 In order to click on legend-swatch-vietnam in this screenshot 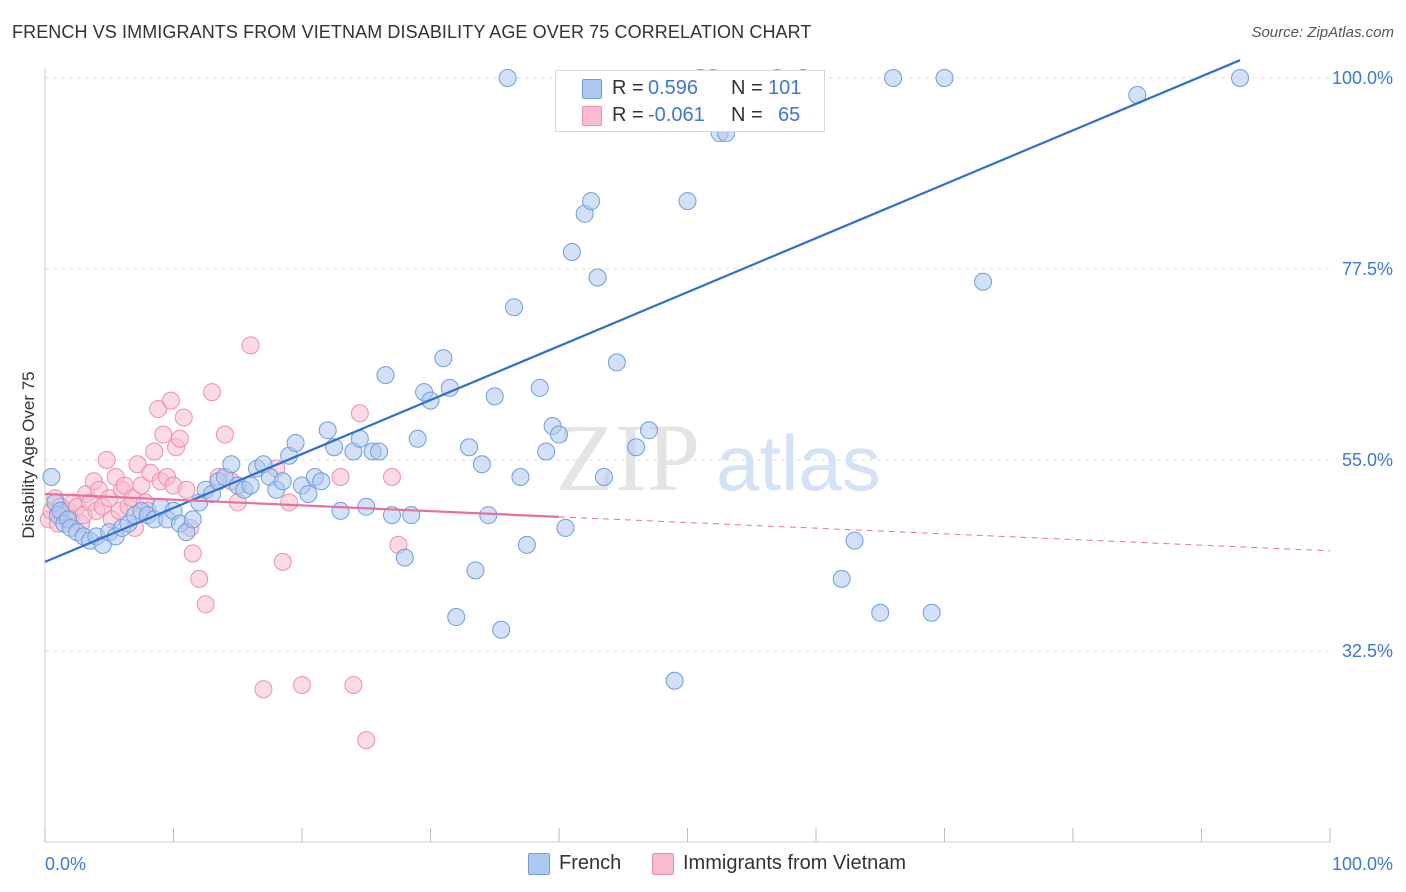, I will do `click(592, 116)`.